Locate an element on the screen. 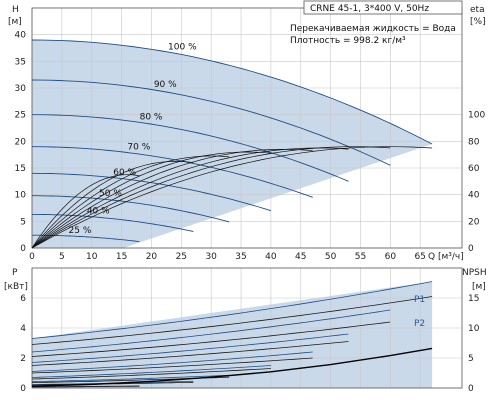 The width and height of the screenshot is (500, 400). x-tick-label: 65 is located at coordinates (419, 257).